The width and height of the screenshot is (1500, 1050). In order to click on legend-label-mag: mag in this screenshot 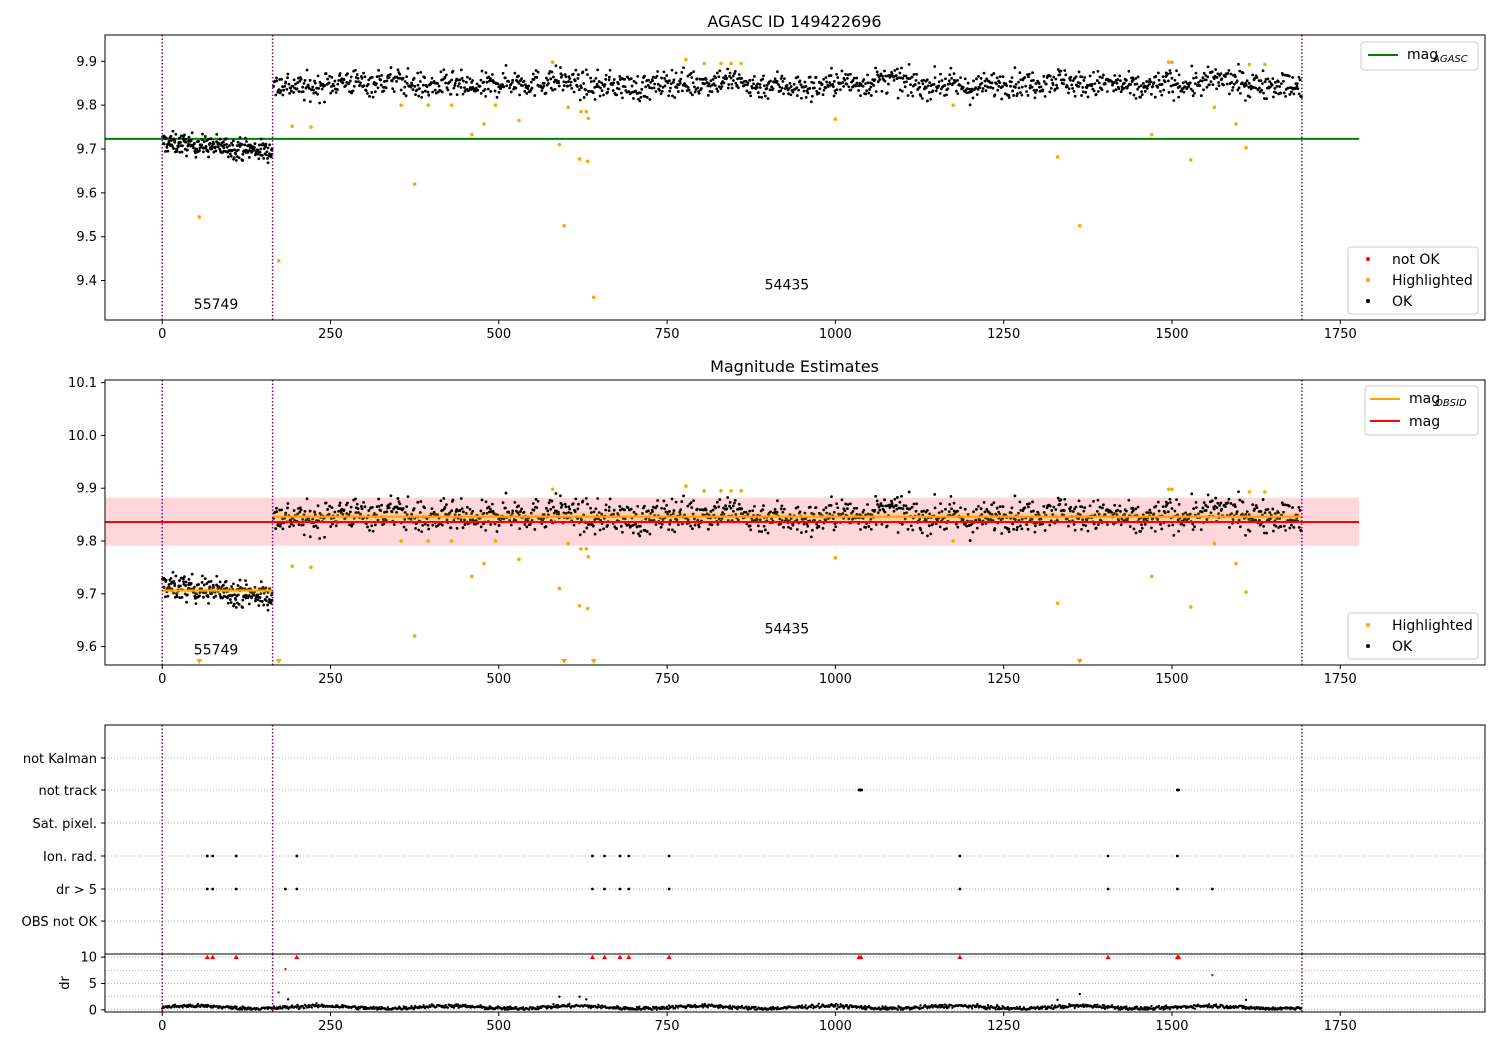, I will do `click(1424, 422)`.